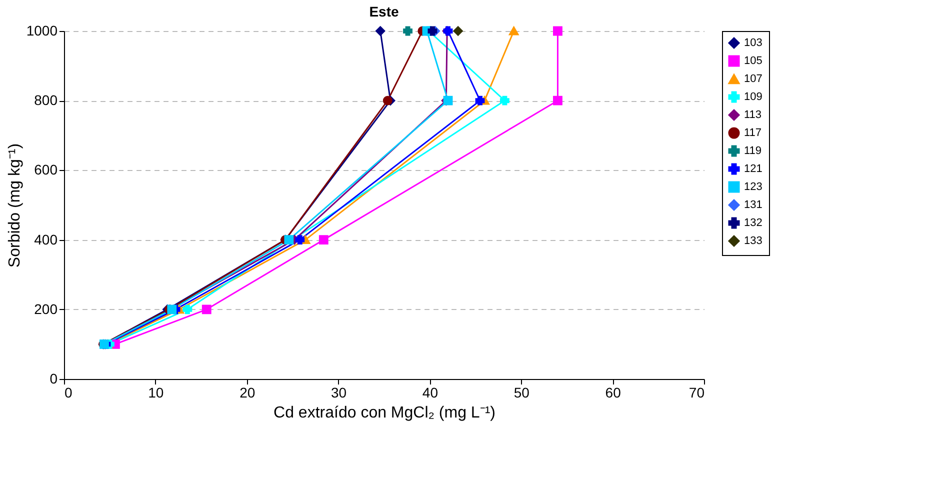  What do you see at coordinates (753, 115) in the screenshot?
I see `legend-label: 113` at bounding box center [753, 115].